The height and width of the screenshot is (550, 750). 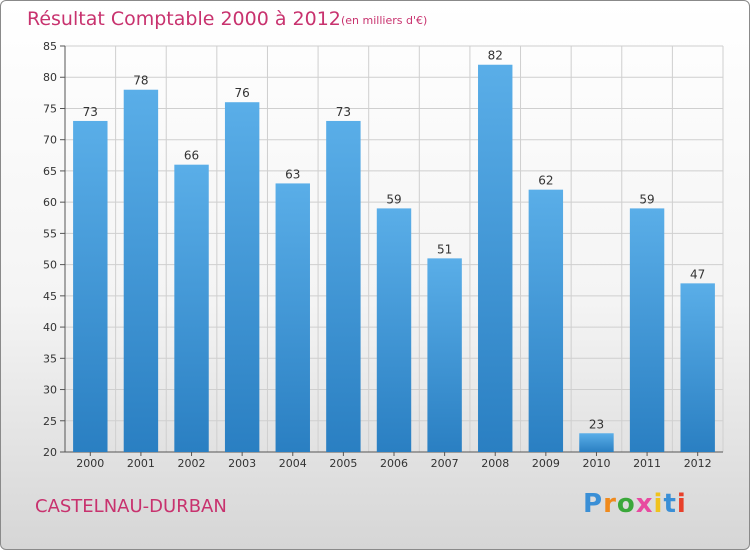 I want to click on chart-unit: (en milliers d'€), so click(x=384, y=20).